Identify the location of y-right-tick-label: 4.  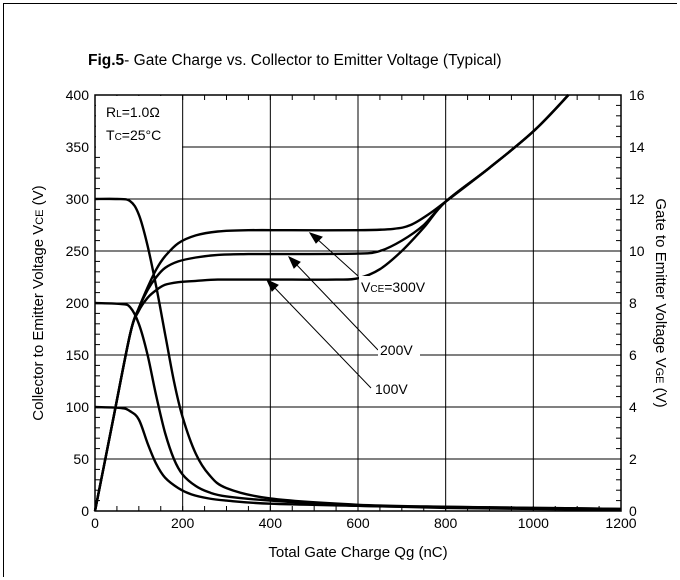
(633, 407).